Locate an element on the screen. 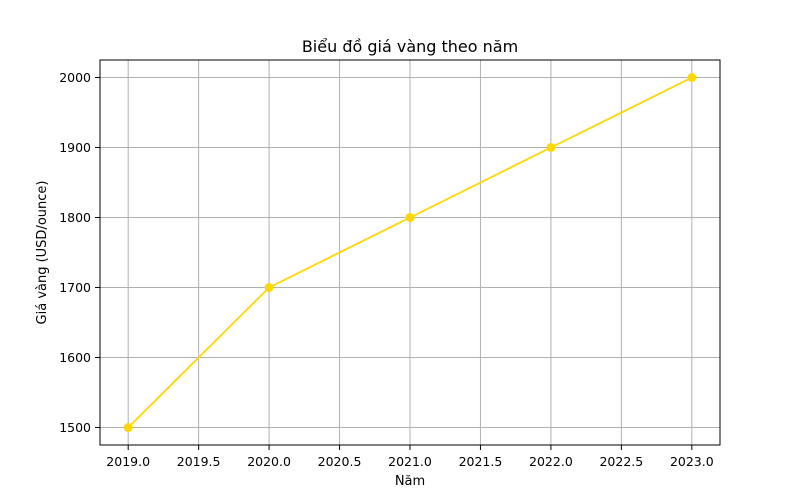  y-tick-label: 1900 is located at coordinates (75, 147).